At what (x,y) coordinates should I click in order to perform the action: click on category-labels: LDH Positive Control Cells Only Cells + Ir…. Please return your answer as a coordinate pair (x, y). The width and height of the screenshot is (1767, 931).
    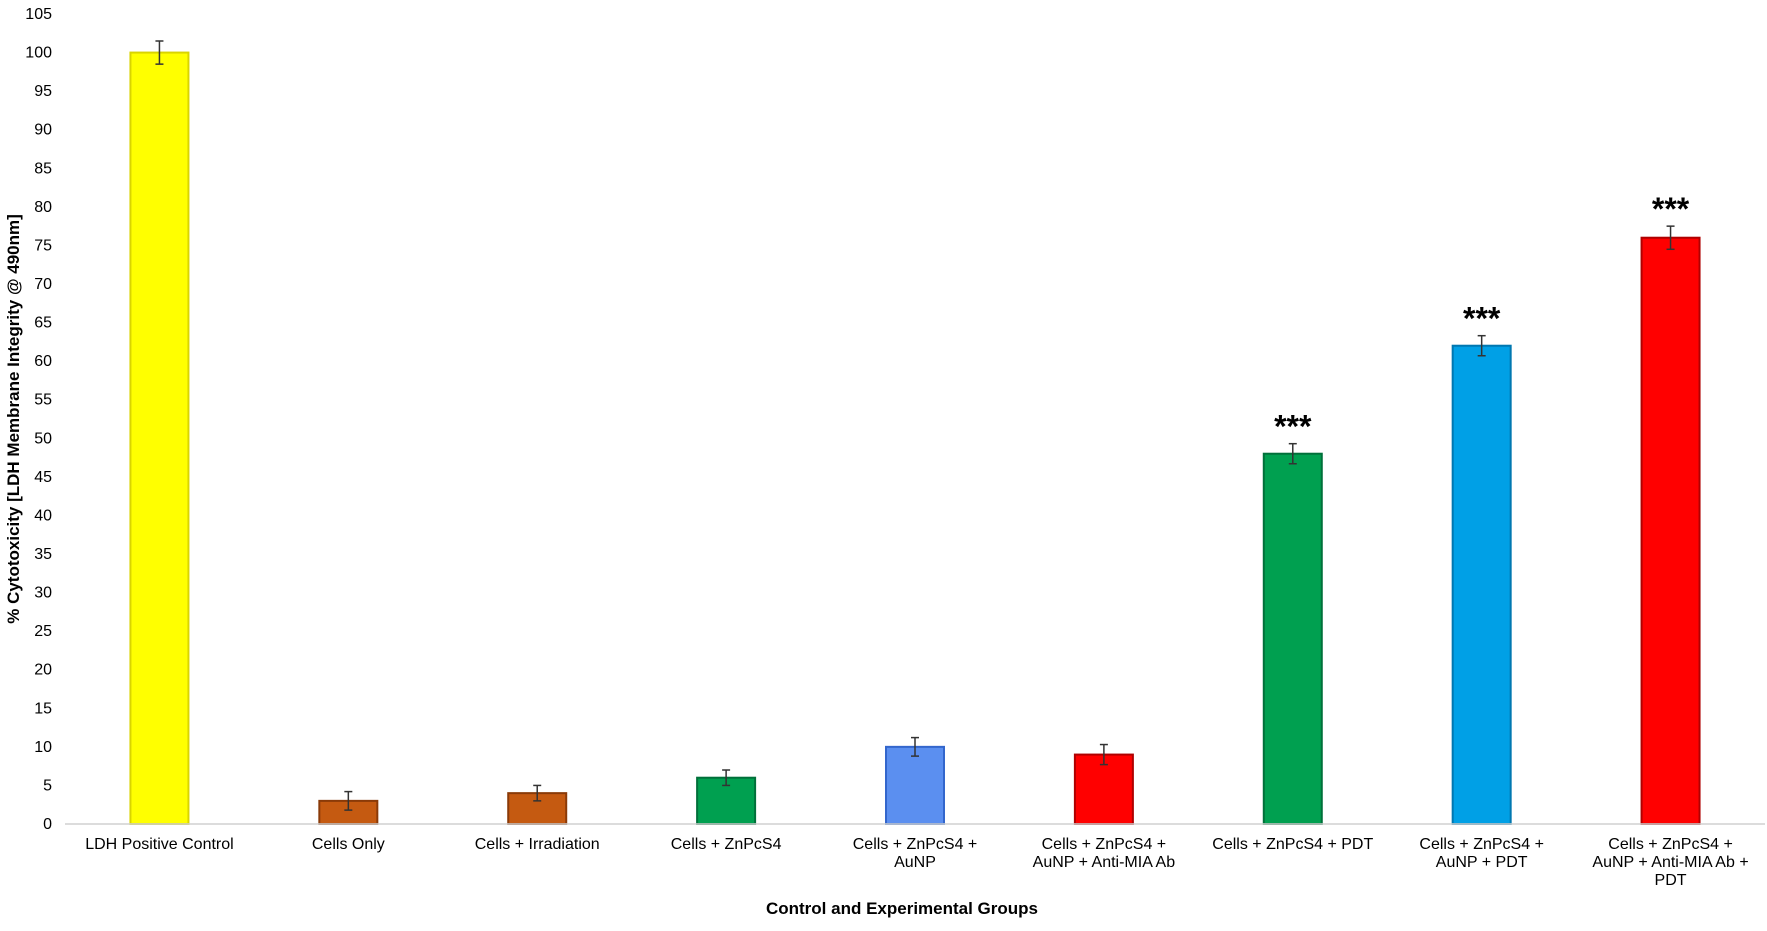
    Looking at the image, I should click on (916, 862).